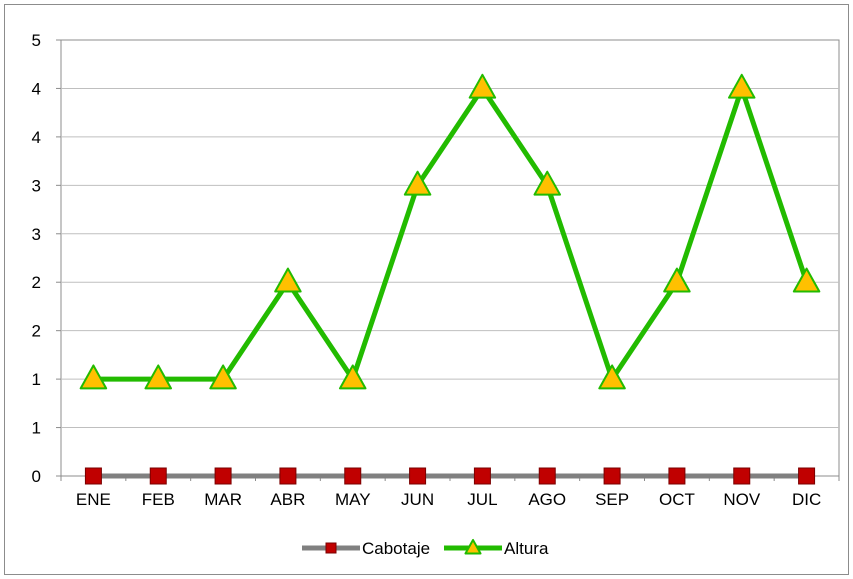 The height and width of the screenshot is (579, 853). What do you see at coordinates (806, 499) in the screenshot?
I see `x-tick-label: DIC` at bounding box center [806, 499].